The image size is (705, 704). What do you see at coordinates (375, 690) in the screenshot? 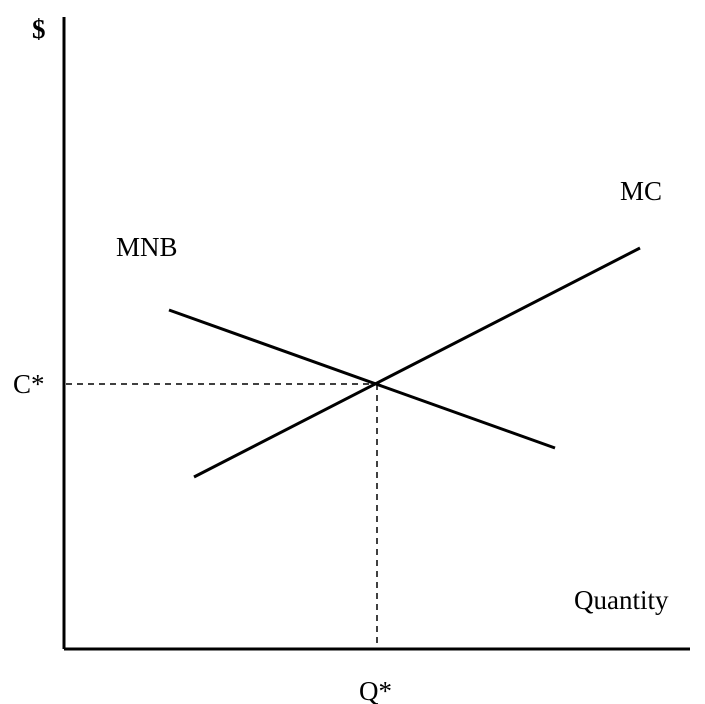
I see `quantity-marker-label: Q*` at bounding box center [375, 690].